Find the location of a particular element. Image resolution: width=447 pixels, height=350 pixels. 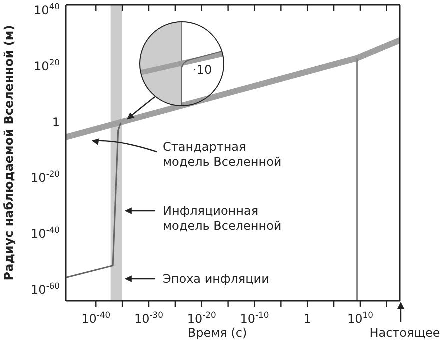

band-label: Эпоха инфляции is located at coordinates (216, 279).